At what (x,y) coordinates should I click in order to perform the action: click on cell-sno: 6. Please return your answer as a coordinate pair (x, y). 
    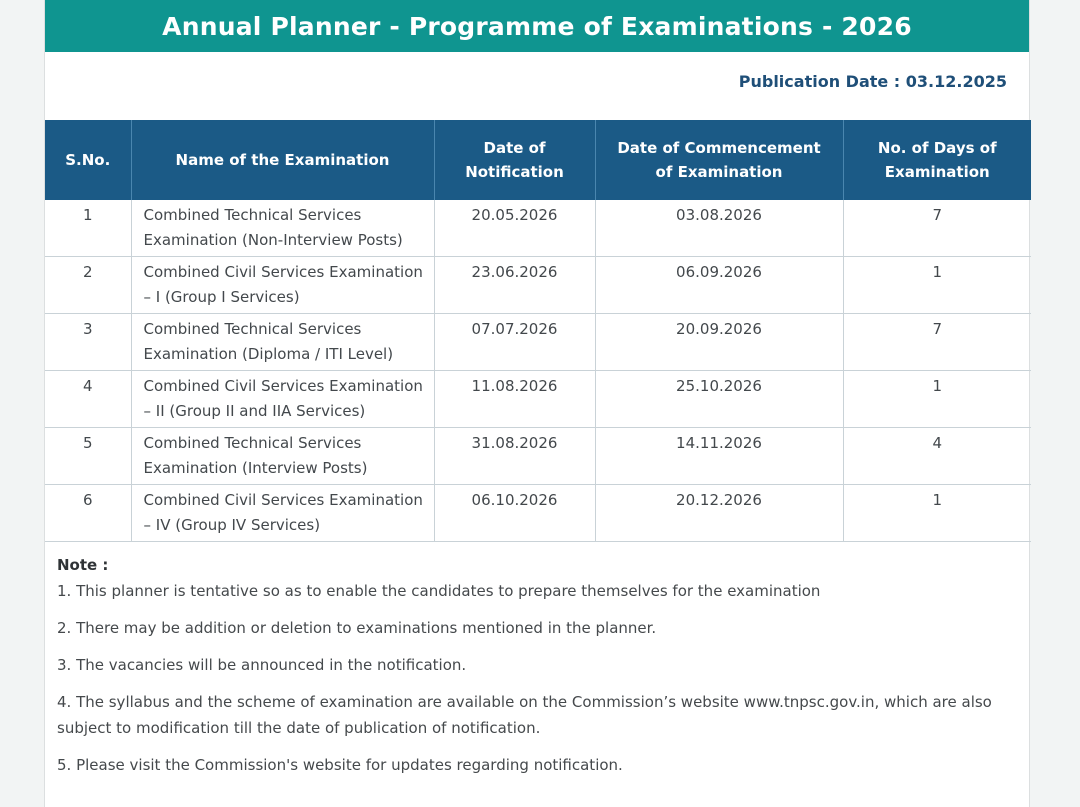
    Looking at the image, I should click on (88, 513).